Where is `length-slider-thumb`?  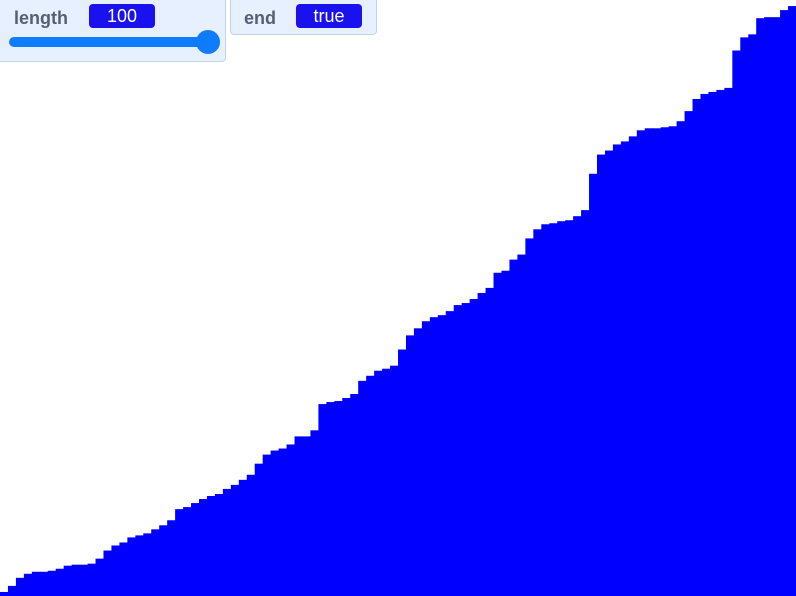 length-slider-thumb is located at coordinates (208, 42).